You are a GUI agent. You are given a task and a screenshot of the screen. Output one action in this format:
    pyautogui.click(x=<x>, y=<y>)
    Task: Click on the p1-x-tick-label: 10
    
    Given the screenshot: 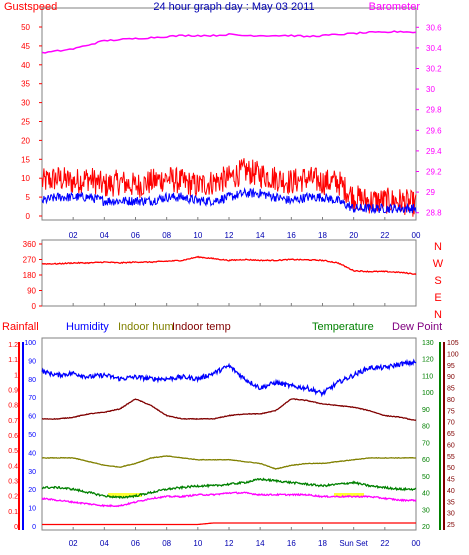 What is the action you would take?
    pyautogui.click(x=197, y=235)
    